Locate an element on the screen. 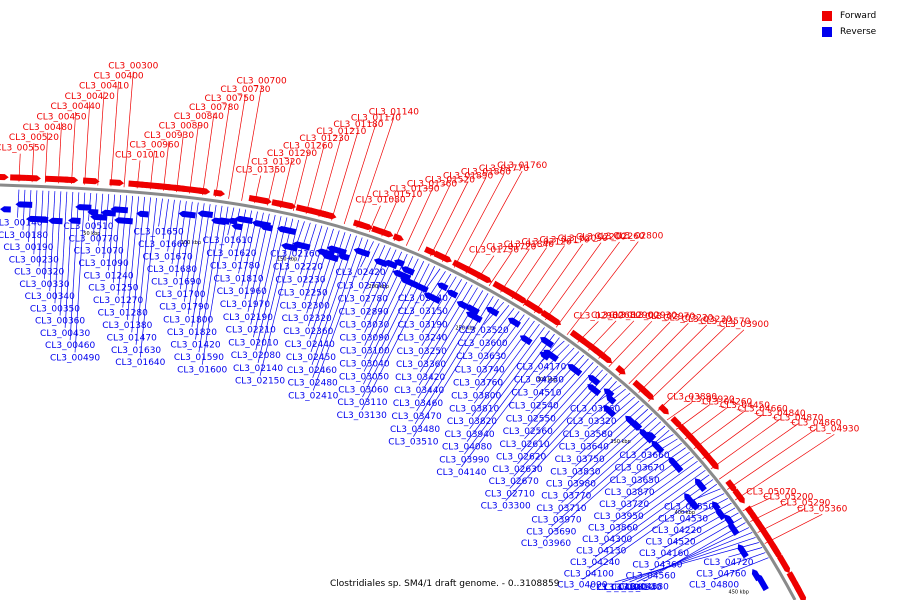 The width and height of the screenshot is (900, 600). forward-gene-label: CL3_03230 is located at coordinates (707, 320).